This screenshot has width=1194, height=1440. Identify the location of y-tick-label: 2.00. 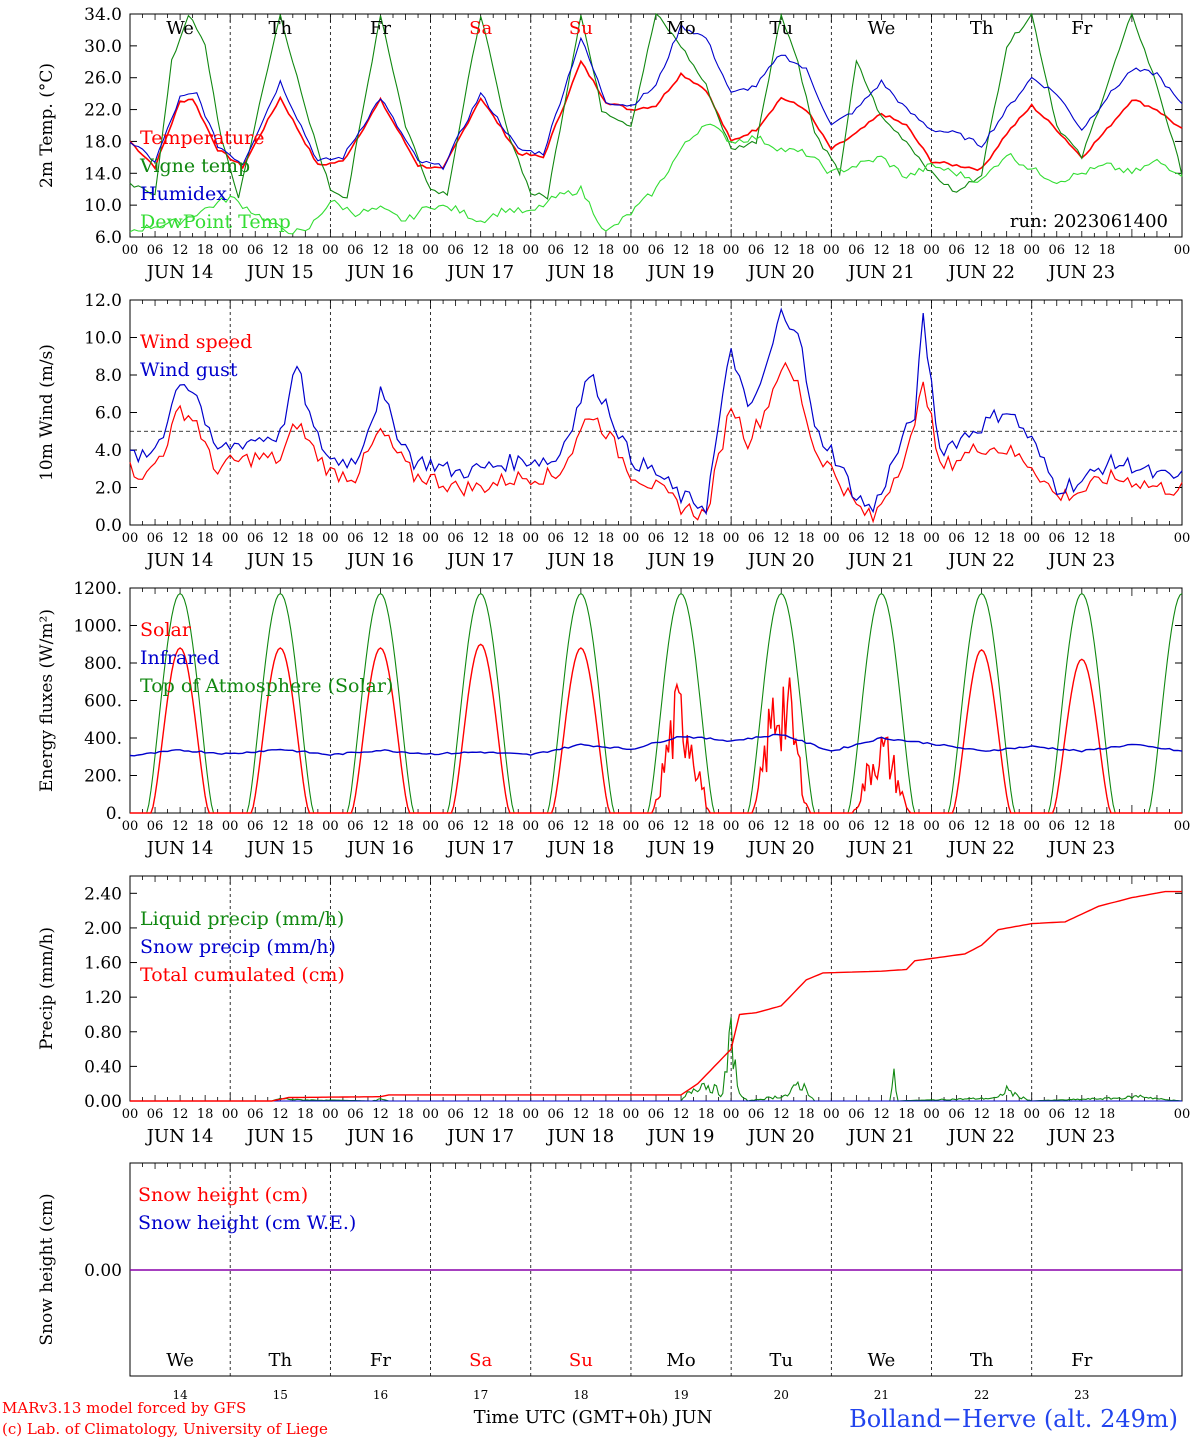
(103, 929).